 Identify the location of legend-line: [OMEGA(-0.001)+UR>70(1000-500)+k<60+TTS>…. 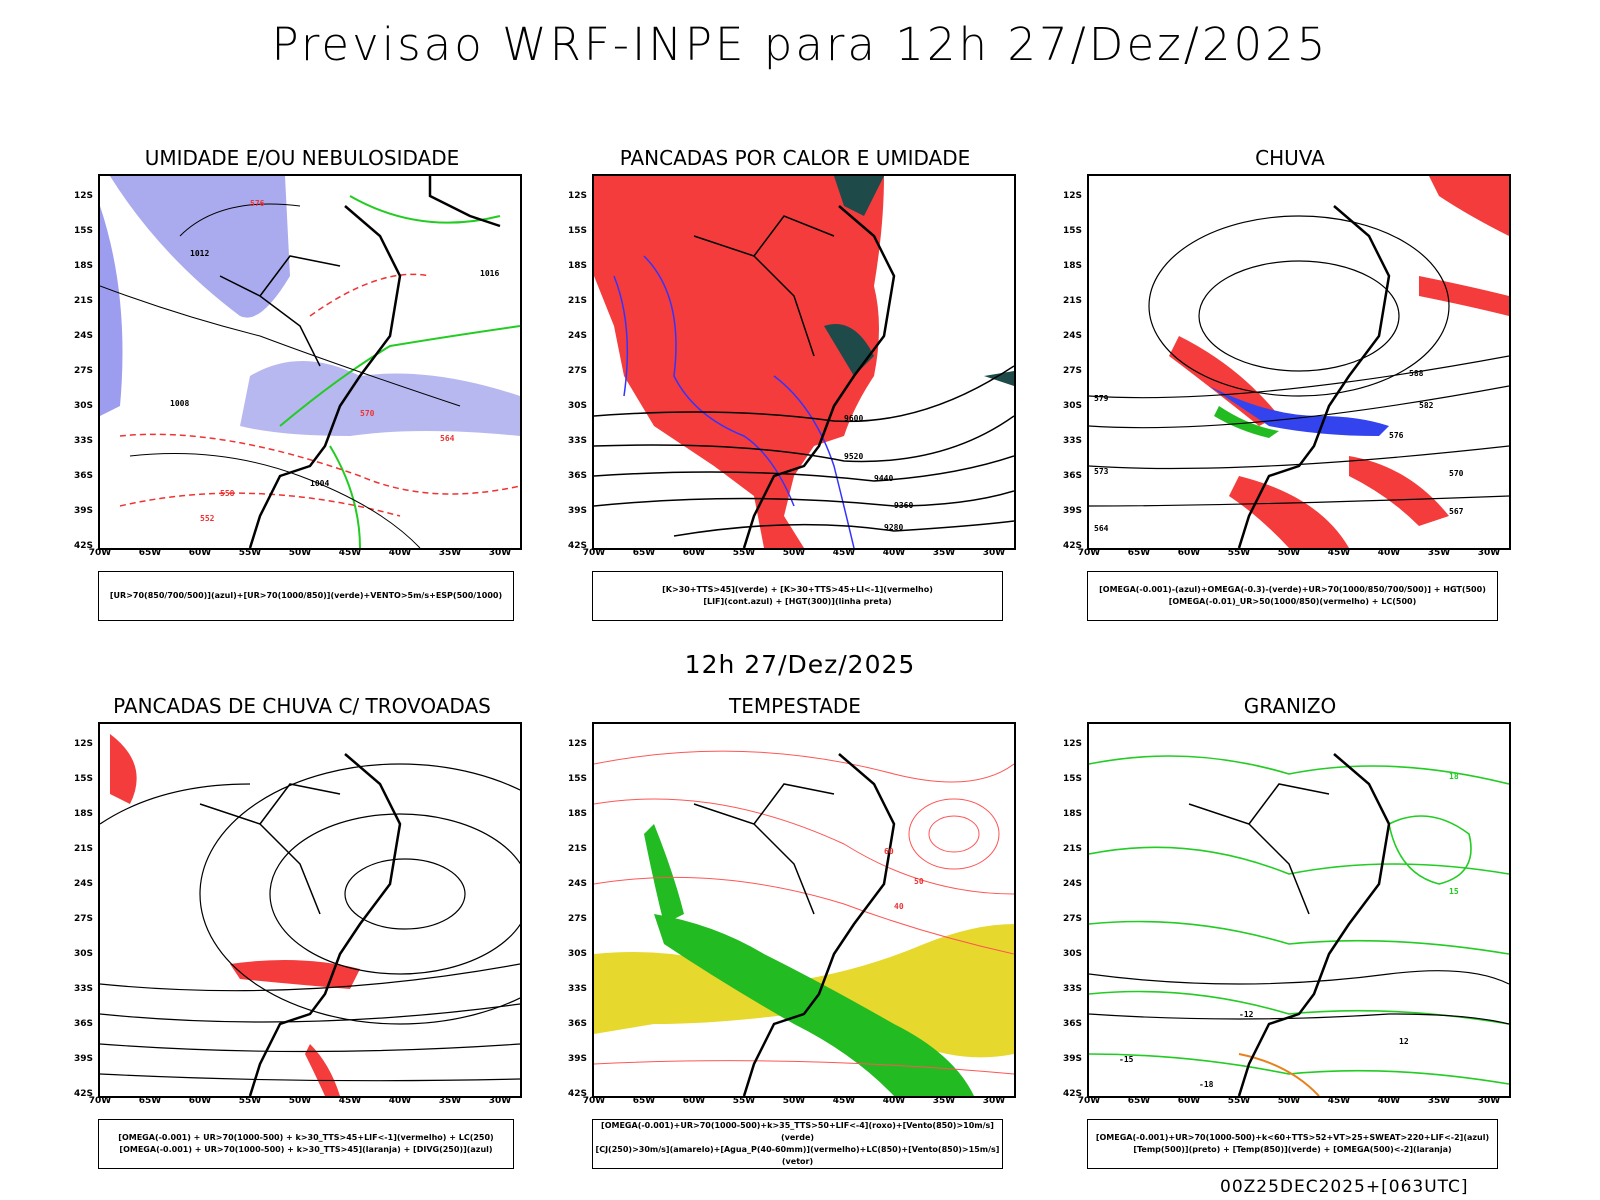
(1292, 1137).